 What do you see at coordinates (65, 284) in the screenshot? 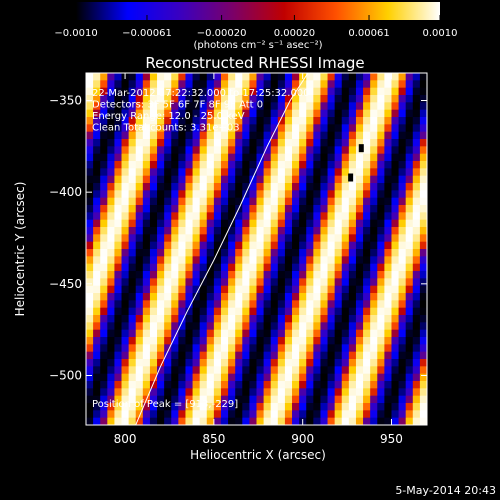
I see `y-tick-label: −450` at bounding box center [65, 284].